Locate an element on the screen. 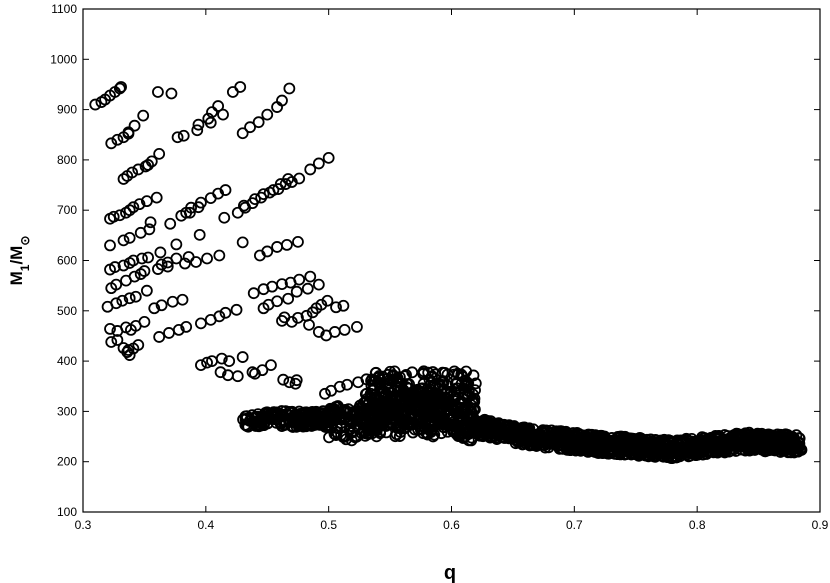 The height and width of the screenshot is (583, 830). x-tick-label: 0.5 is located at coordinates (328, 525).